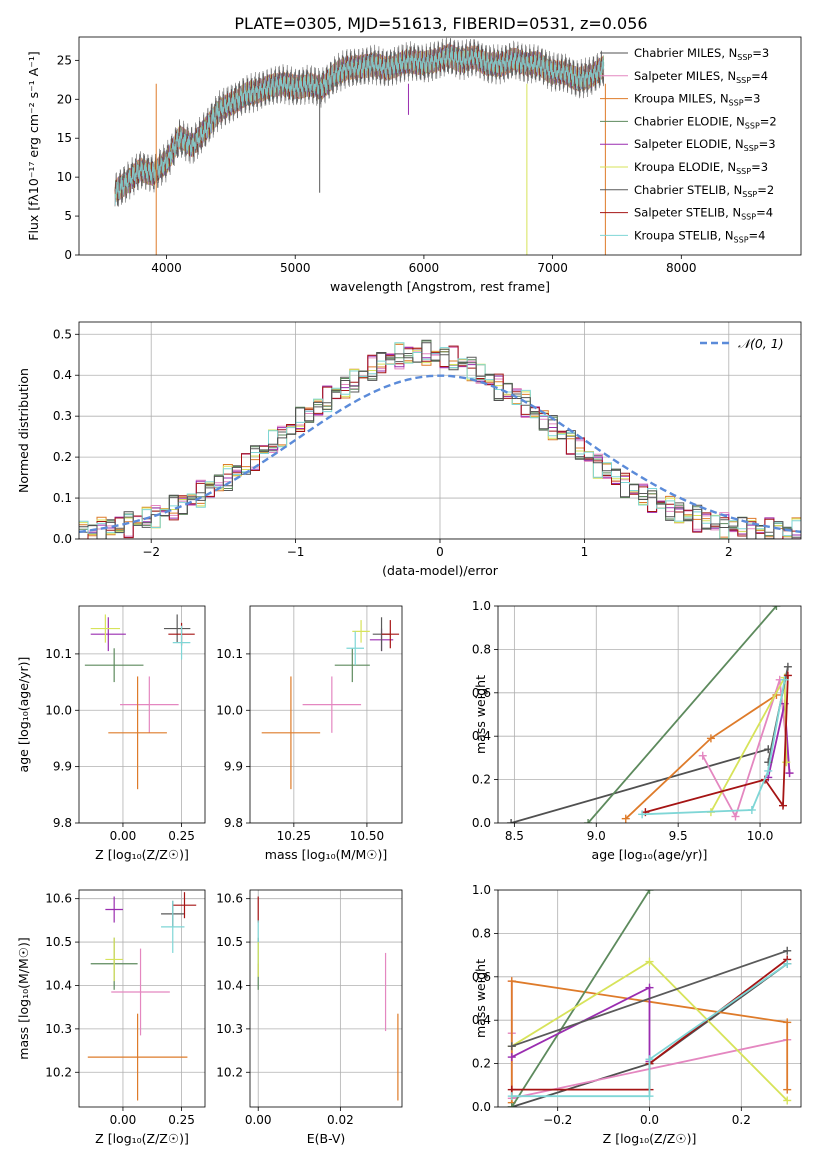  Describe the element at coordinates (440, 570) in the screenshot. I see `x-axis-label: (data-model)/error` at that location.